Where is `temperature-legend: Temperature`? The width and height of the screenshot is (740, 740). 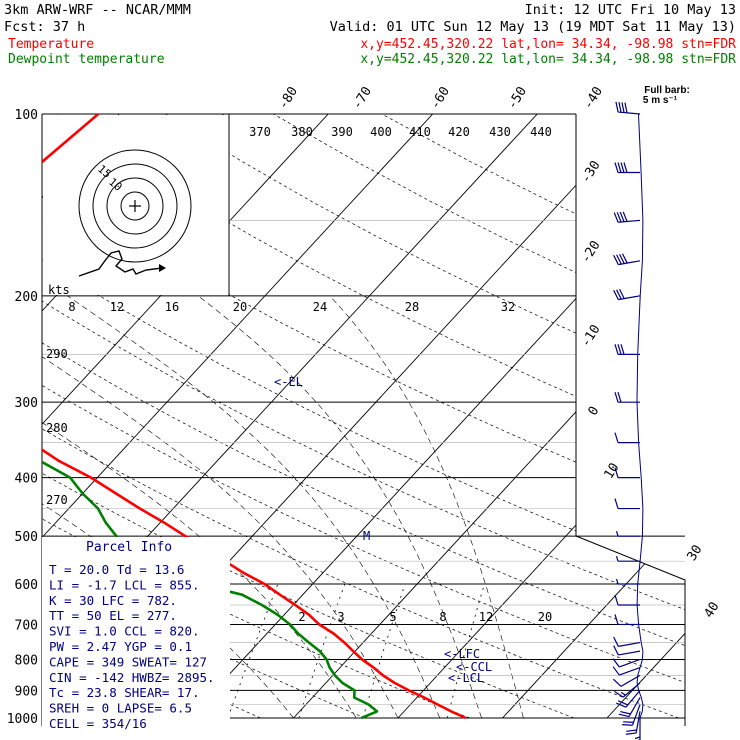 temperature-legend: Temperature is located at coordinates (51, 44).